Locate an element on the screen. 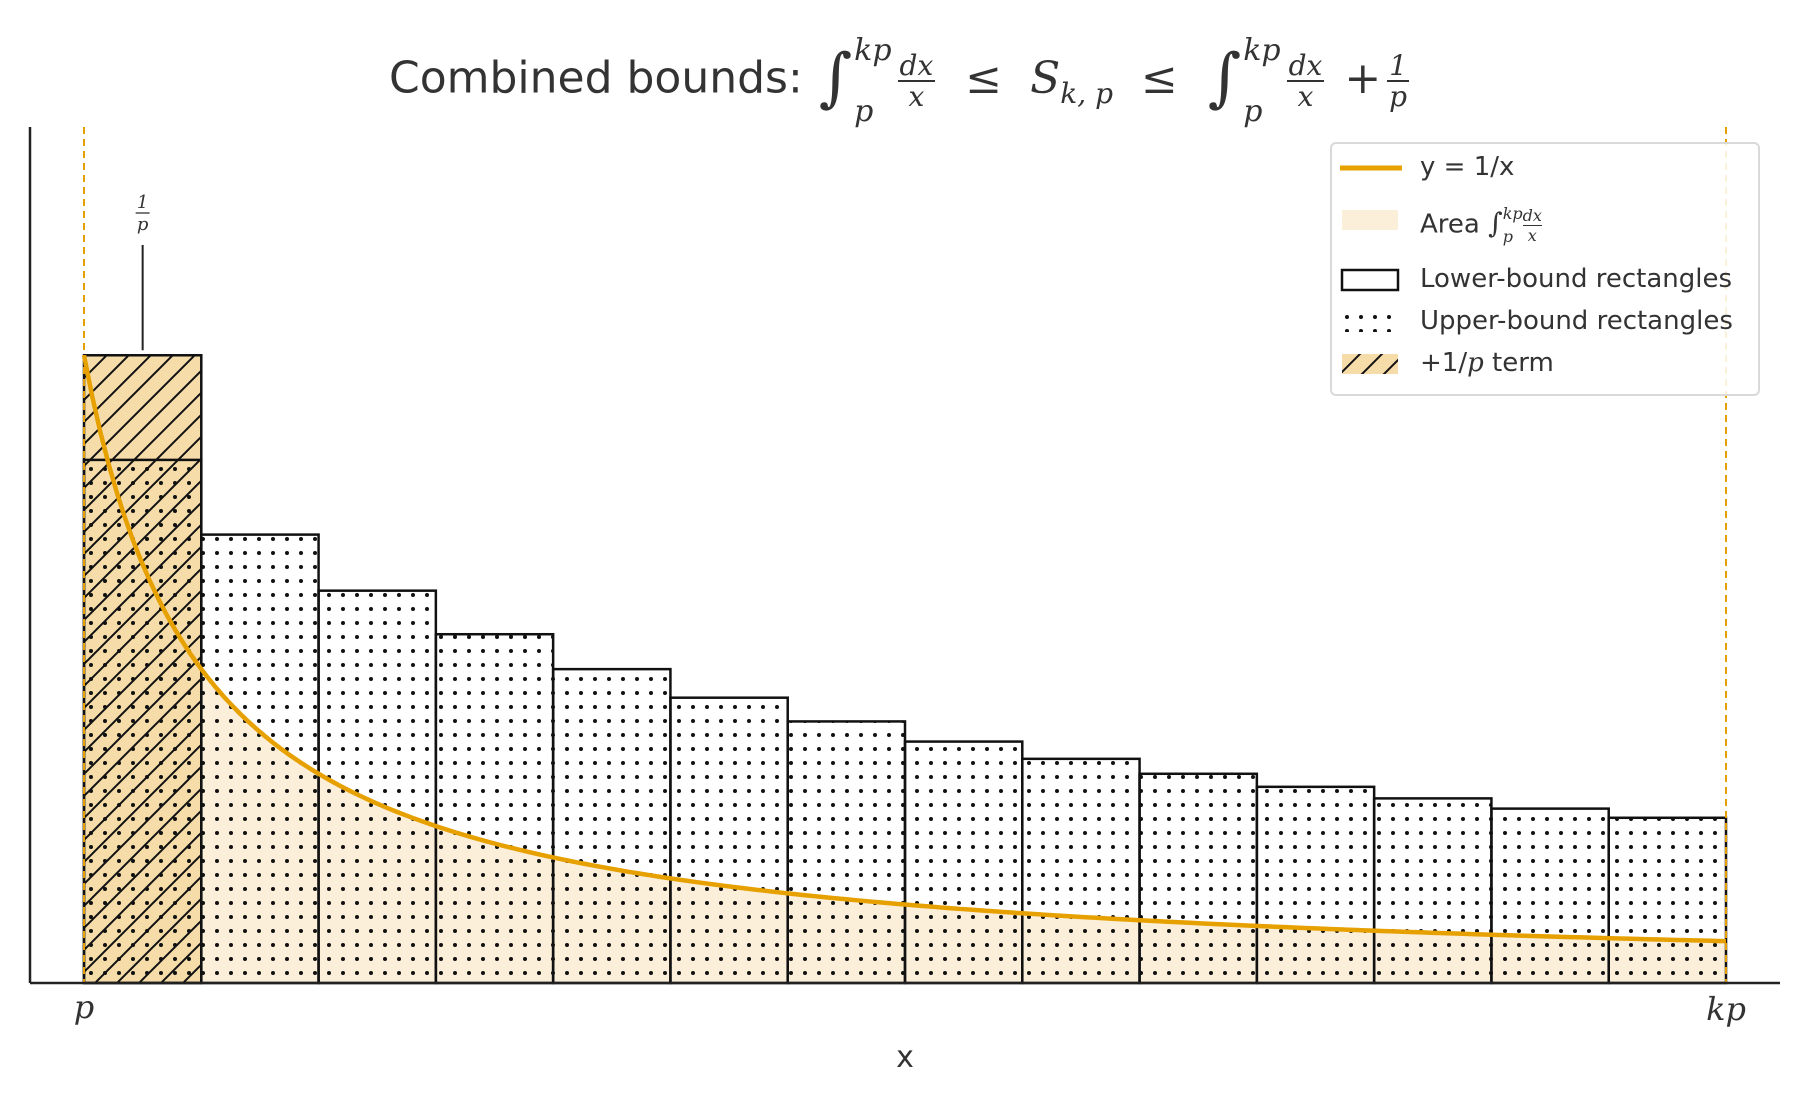  title-one: 1 is located at coordinates (1398, 65).